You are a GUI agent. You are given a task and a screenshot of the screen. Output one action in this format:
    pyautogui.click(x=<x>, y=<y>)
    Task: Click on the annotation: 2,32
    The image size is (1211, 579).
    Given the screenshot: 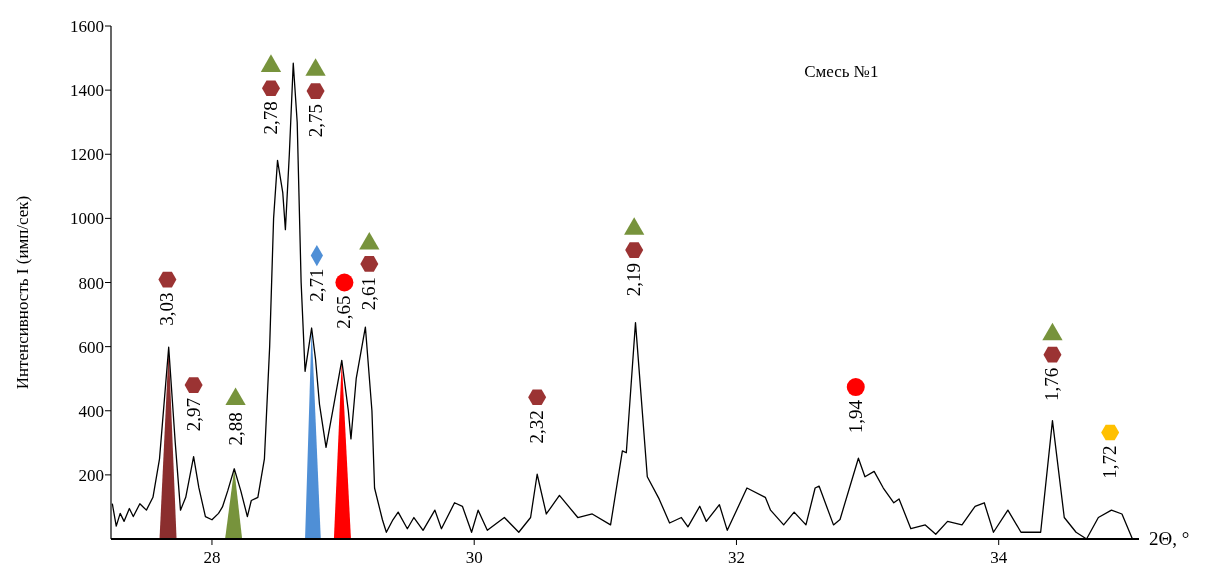 What is the action you would take?
    pyautogui.click(x=537, y=427)
    